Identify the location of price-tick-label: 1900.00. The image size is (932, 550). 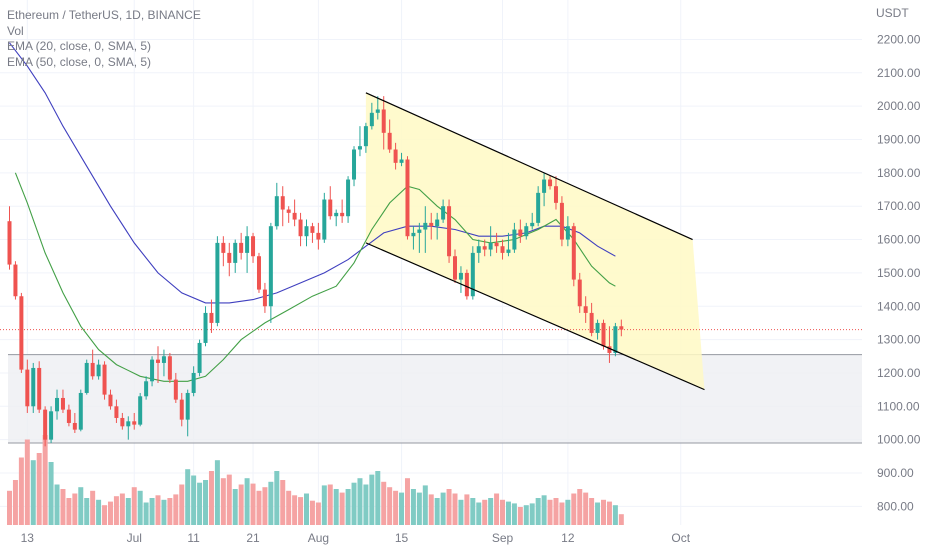
(899, 140).